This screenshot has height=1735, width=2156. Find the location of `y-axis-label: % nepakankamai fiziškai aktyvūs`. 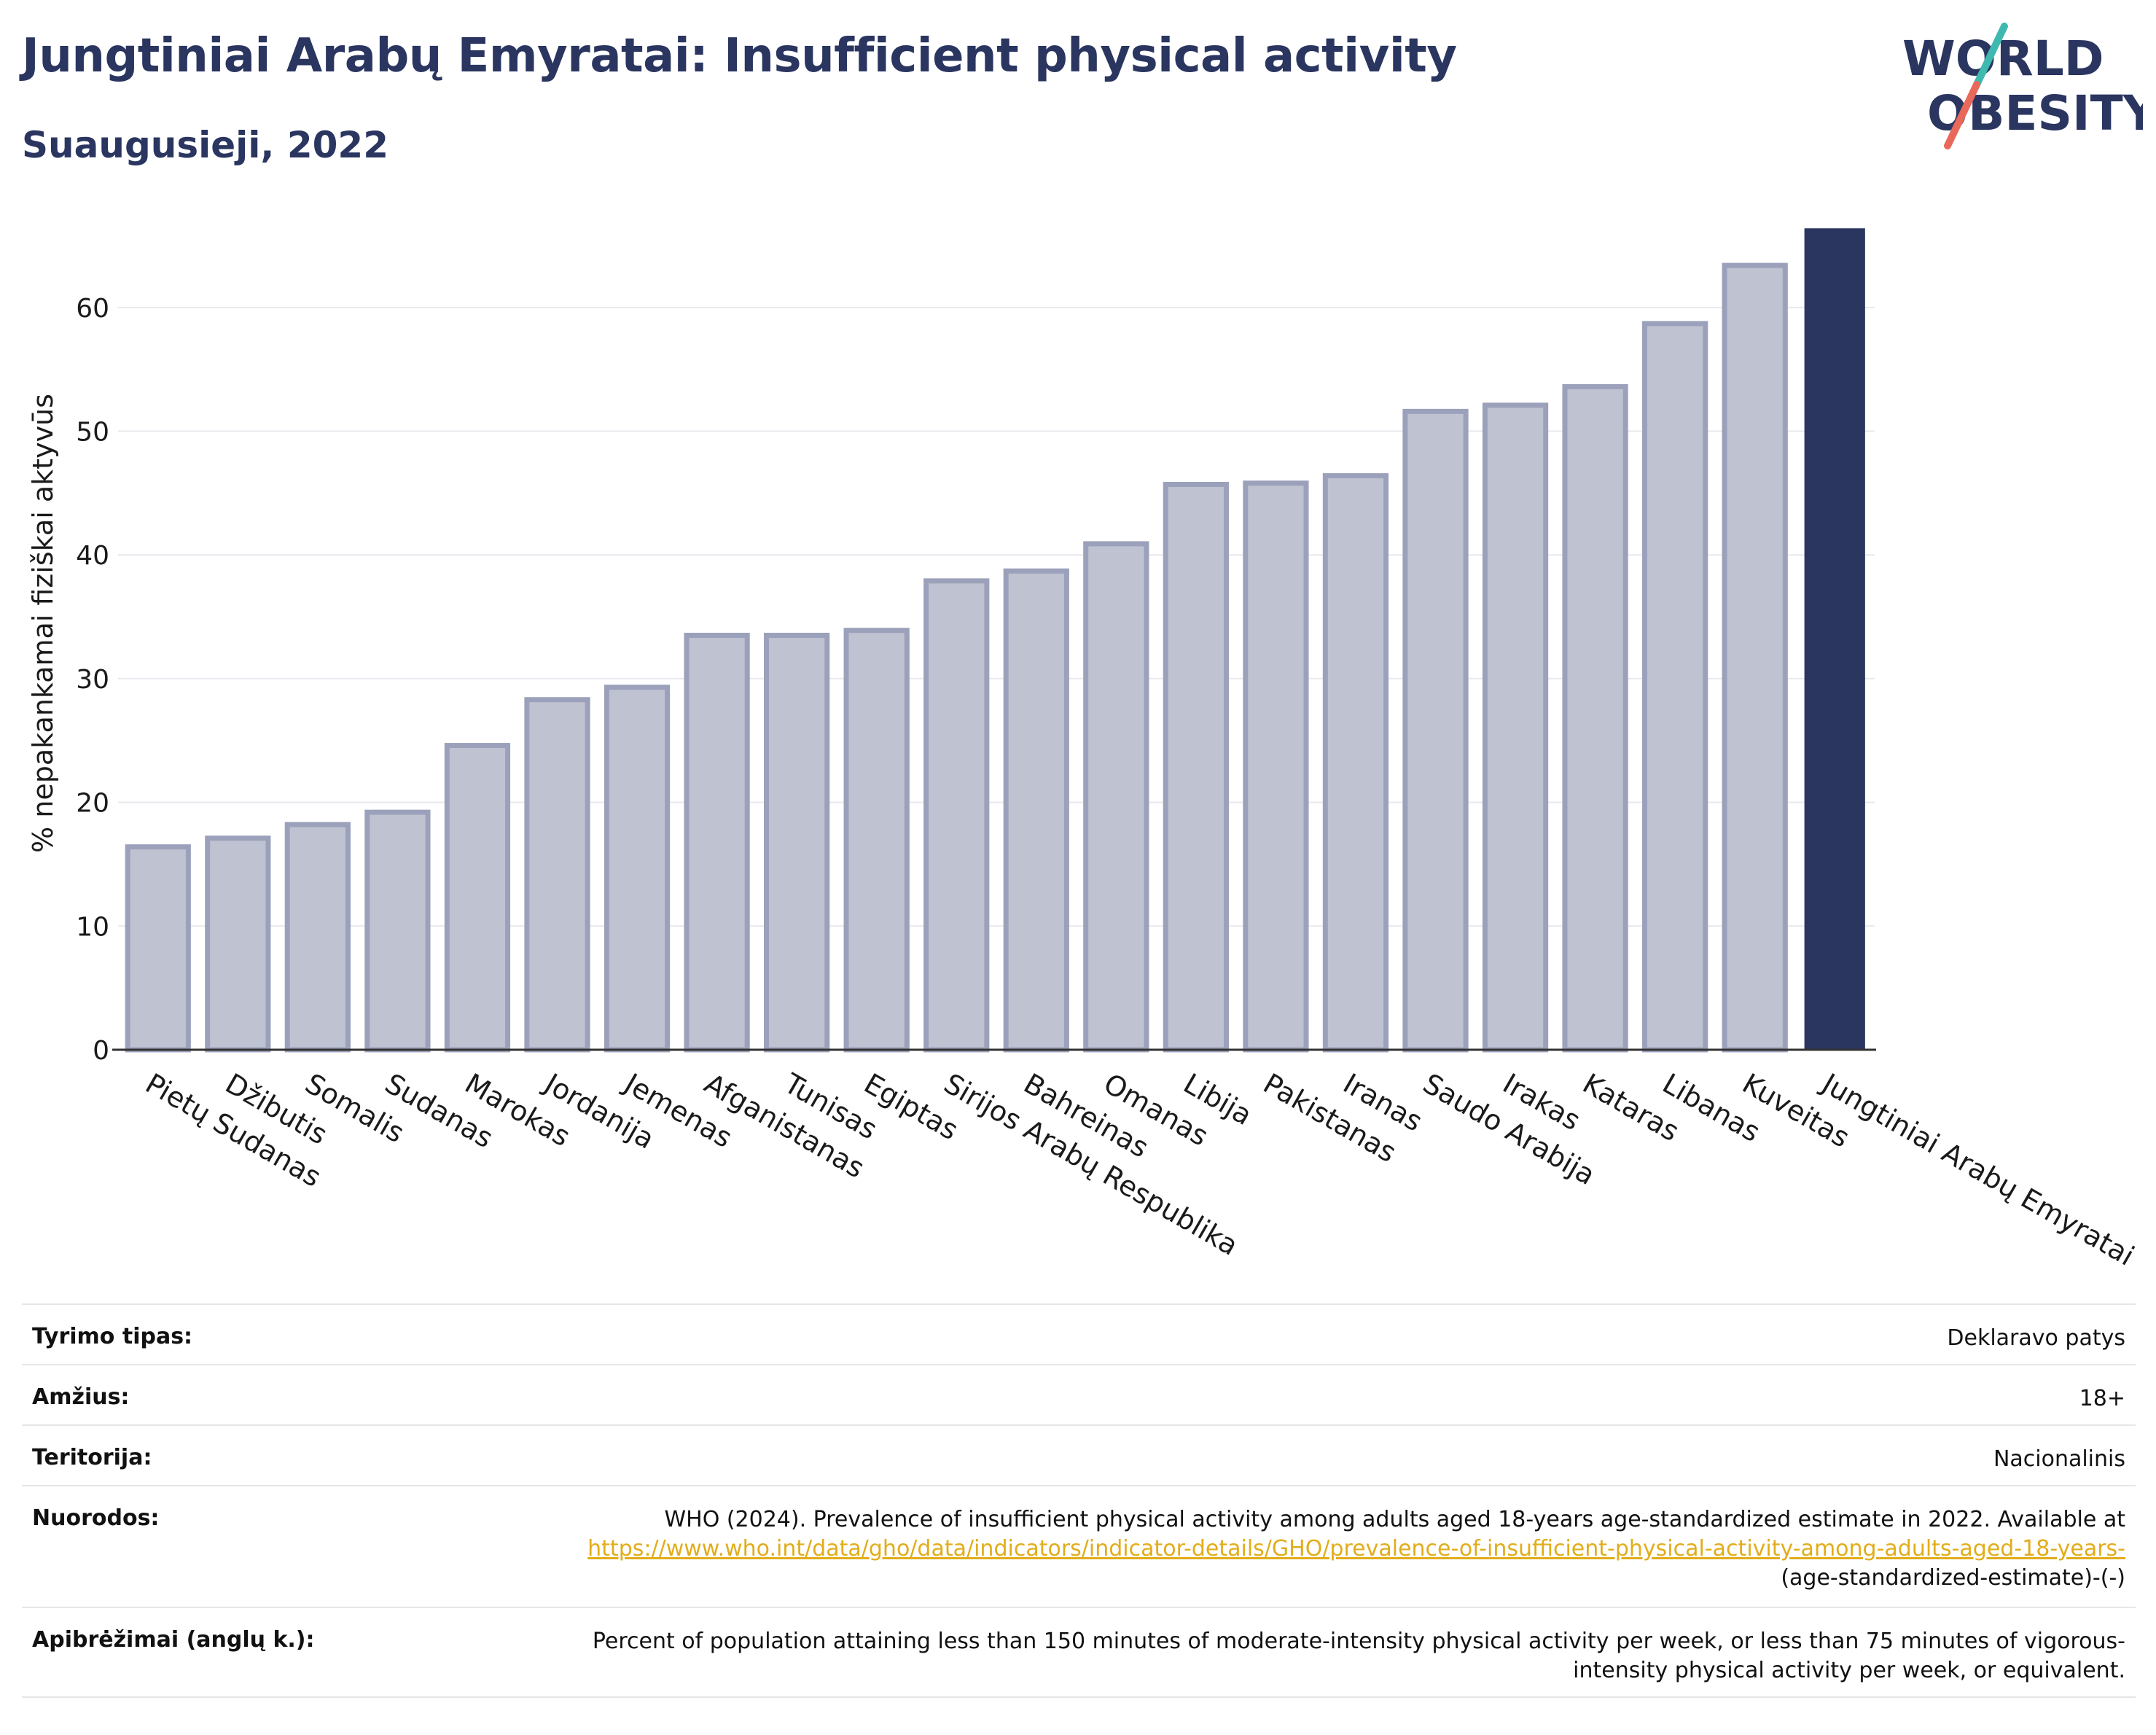

y-axis-label: % nepakankamai fiziškai aktyvūs is located at coordinates (43, 623).